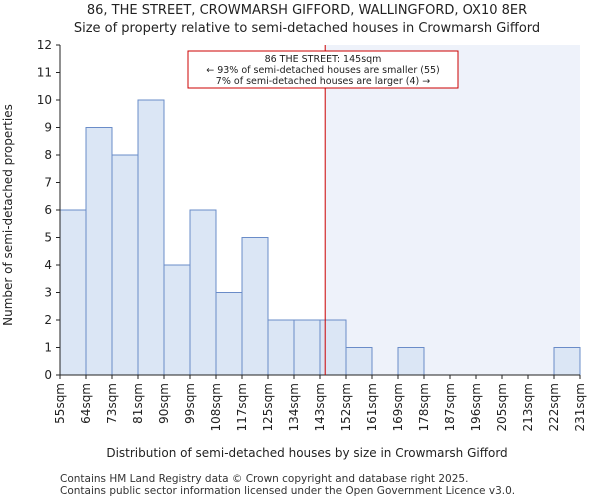 This screenshot has height=500, width=600. What do you see at coordinates (346, 407) in the screenshot?
I see `x-tick-label: 152sqm` at bounding box center [346, 407].